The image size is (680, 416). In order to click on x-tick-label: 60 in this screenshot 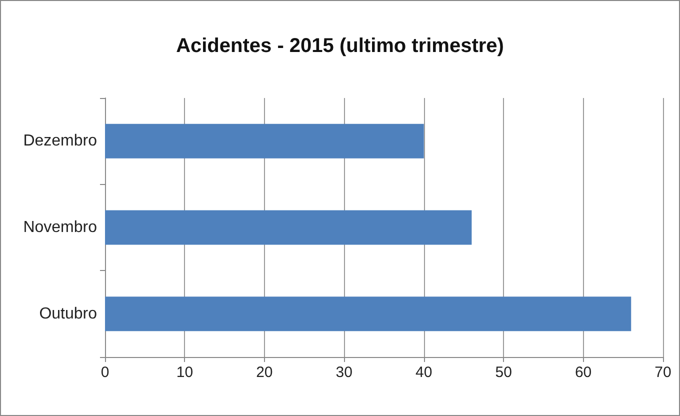, I will do `click(583, 372)`.